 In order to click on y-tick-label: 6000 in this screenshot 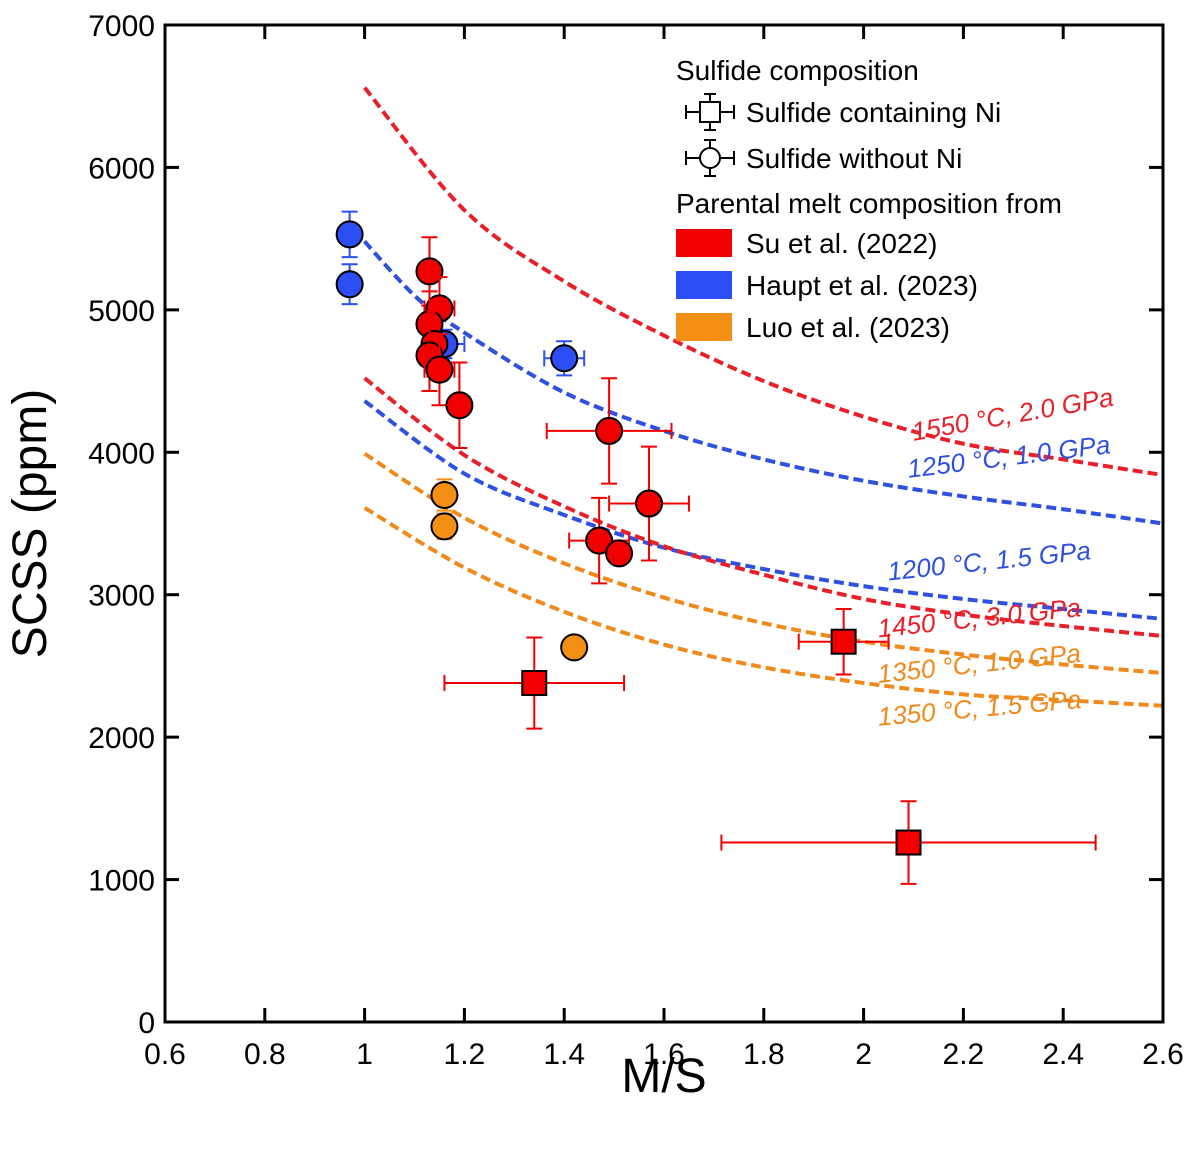, I will do `click(121, 168)`.